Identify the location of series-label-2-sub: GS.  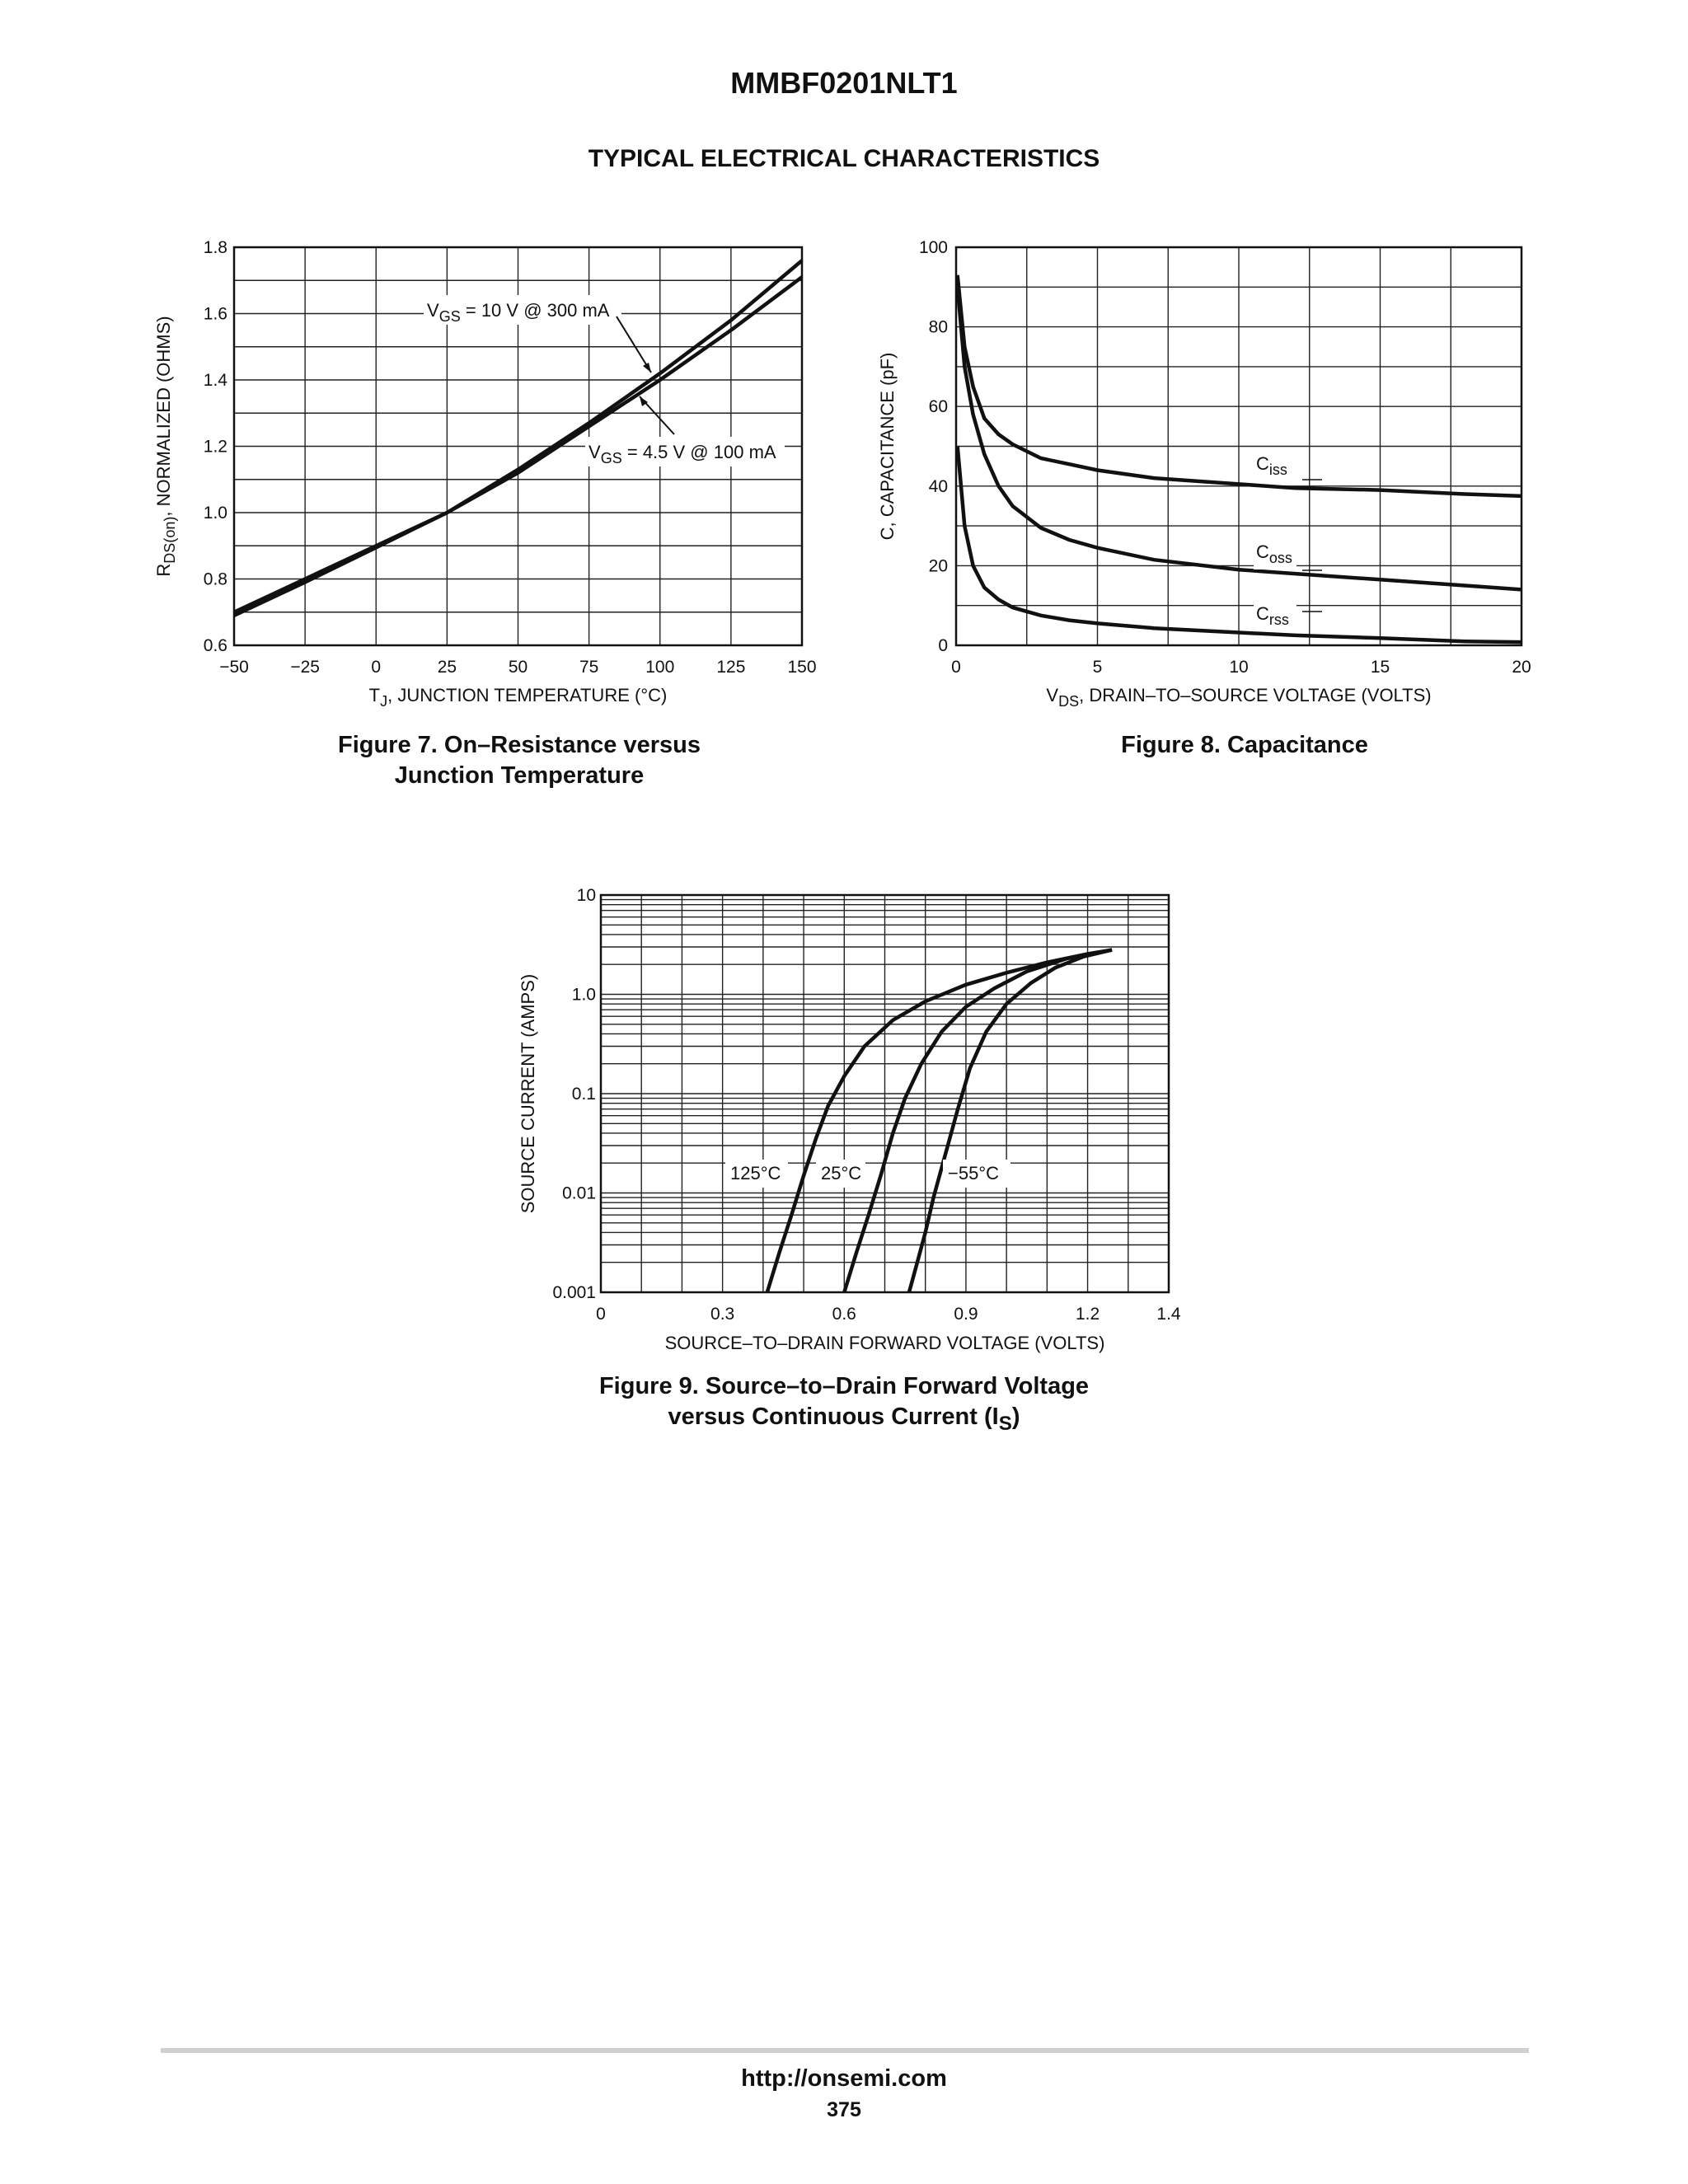
(611, 458).